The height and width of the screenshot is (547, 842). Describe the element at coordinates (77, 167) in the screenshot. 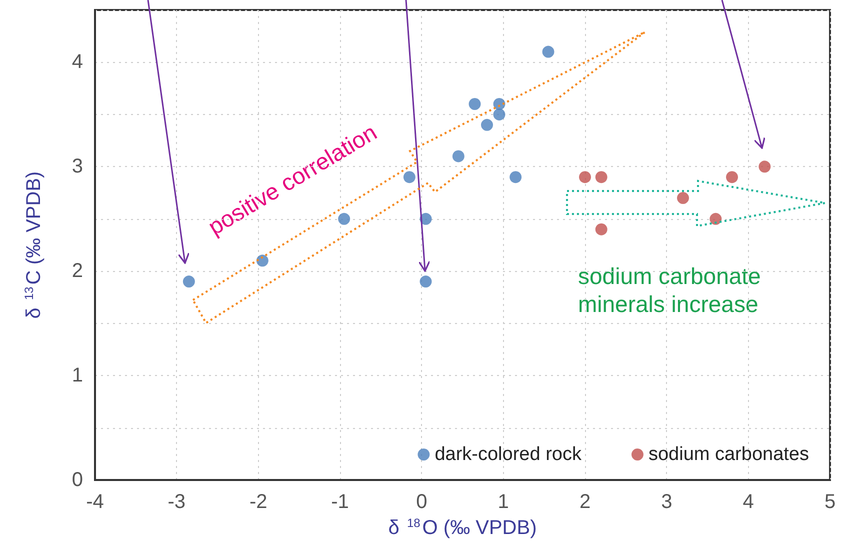

I see `y-tick-label: 3` at that location.